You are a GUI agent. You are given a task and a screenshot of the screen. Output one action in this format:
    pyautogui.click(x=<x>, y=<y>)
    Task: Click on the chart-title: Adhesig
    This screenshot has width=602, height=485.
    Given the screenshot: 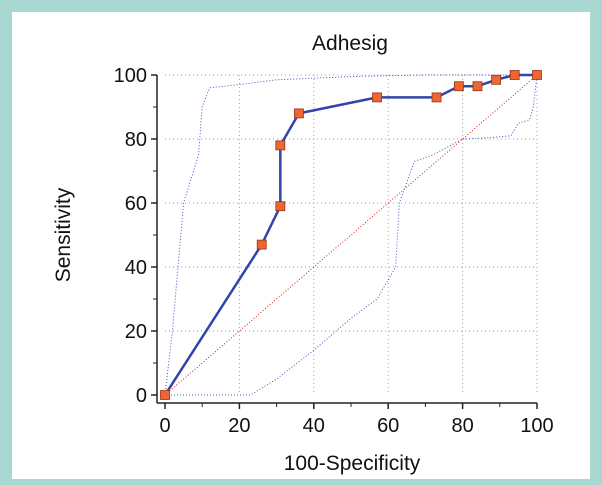 What is the action you would take?
    pyautogui.click(x=350, y=43)
    